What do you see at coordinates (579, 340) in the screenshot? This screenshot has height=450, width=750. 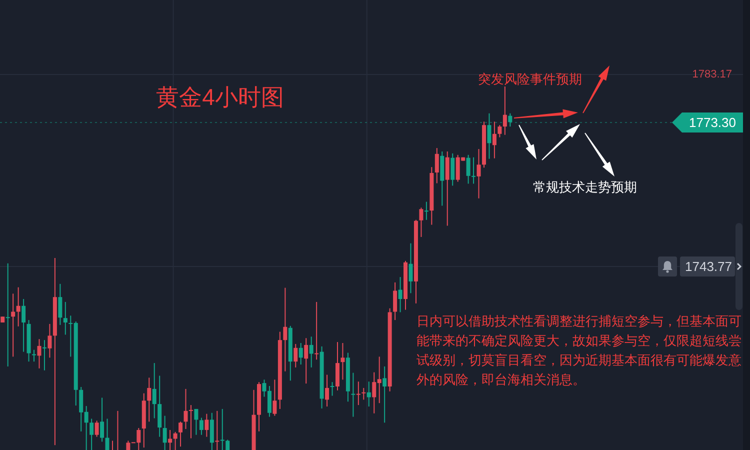 I see `annotation: 能带来的不确定风险更大，故如果参与空，仅限超短线尝` at bounding box center [579, 340].